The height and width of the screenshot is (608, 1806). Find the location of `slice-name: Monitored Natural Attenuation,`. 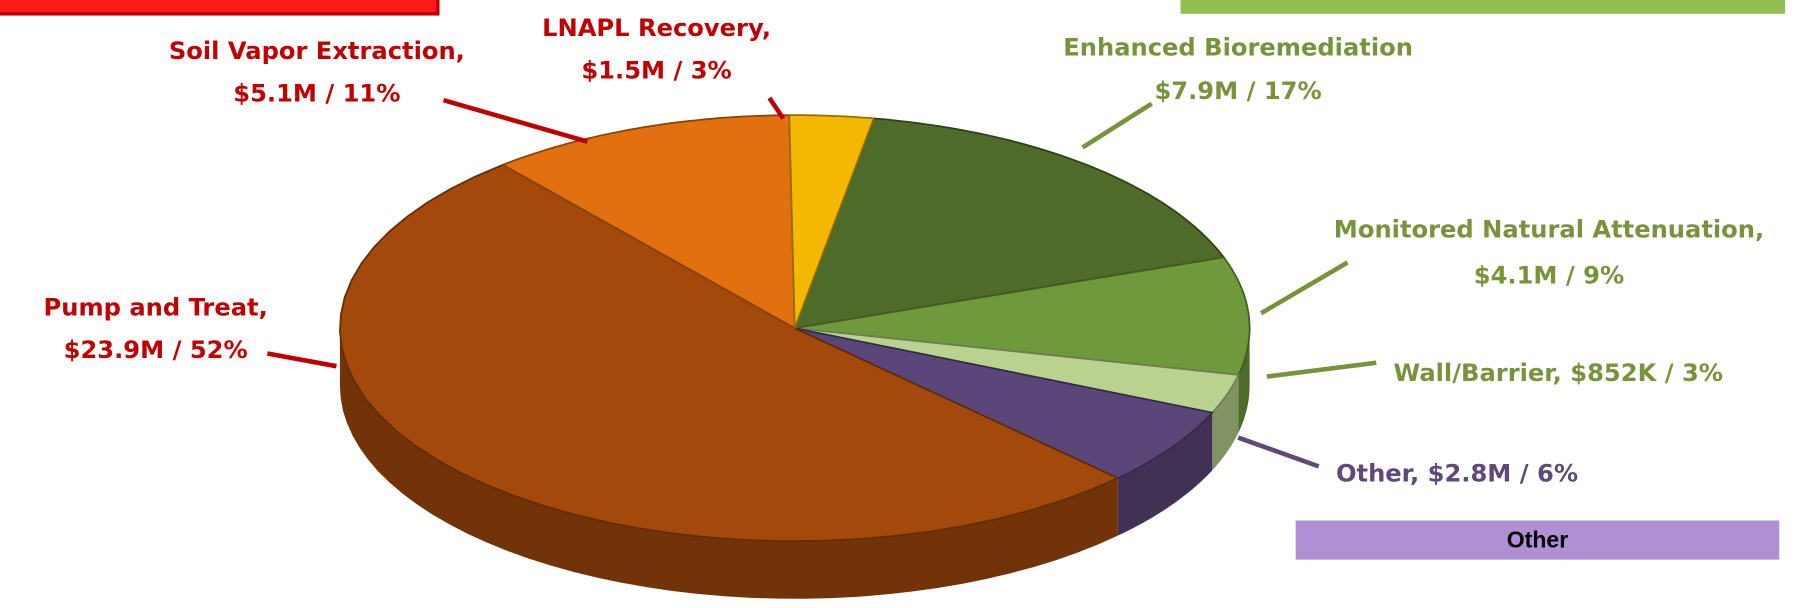

slice-name: Monitored Natural Attenuation, is located at coordinates (1549, 229).